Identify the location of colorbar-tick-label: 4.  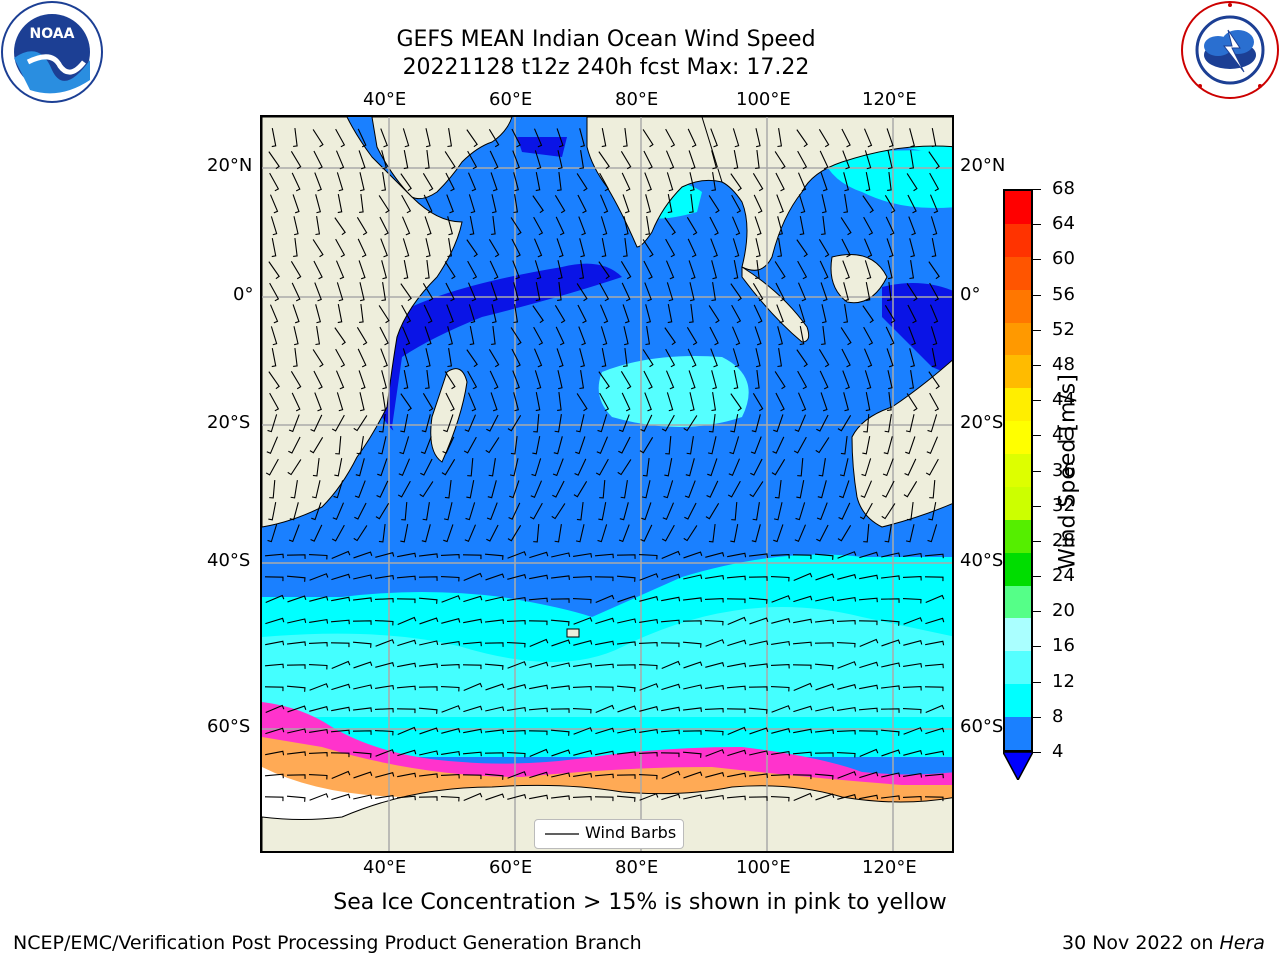
(1058, 751).